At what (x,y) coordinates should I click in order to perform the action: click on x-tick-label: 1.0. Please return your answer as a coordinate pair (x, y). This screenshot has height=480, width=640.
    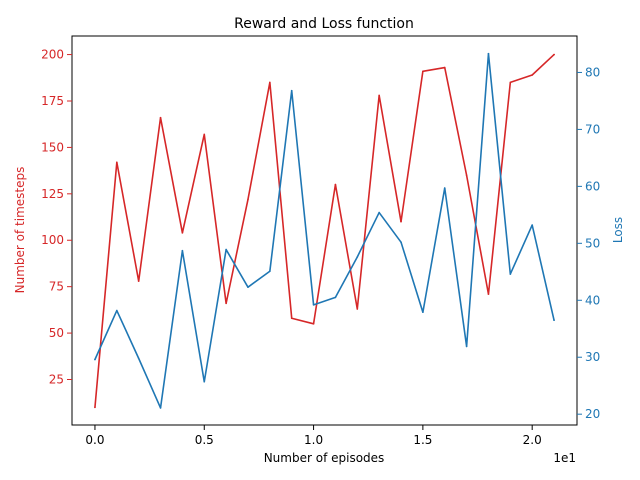
    Looking at the image, I should click on (313, 440).